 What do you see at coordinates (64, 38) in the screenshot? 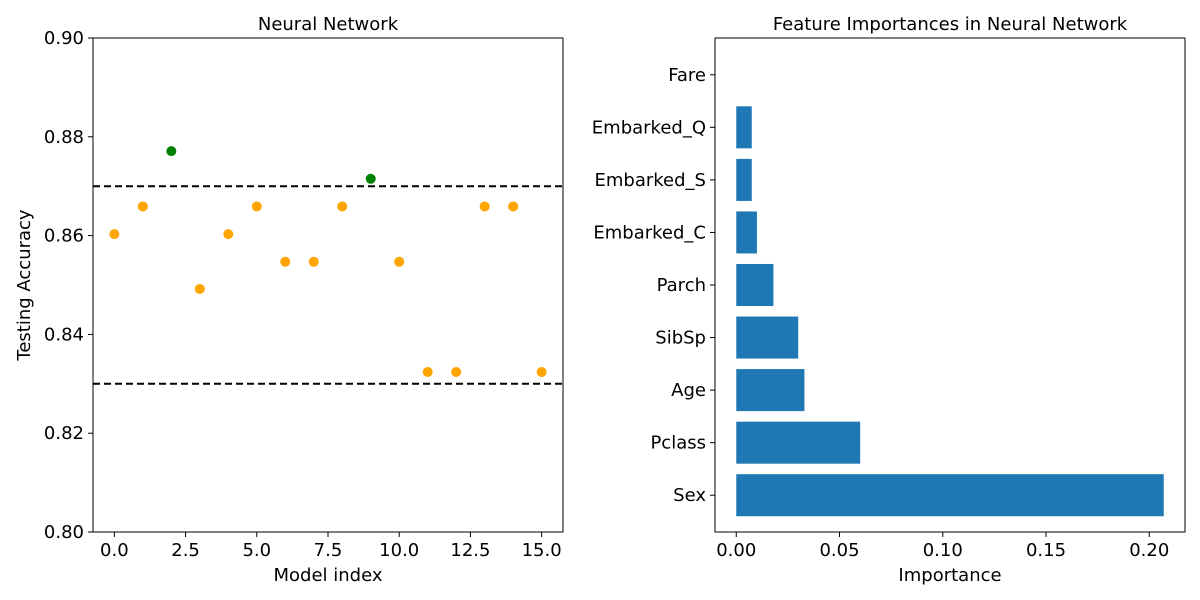
I see `y-tick-label: 0.90` at bounding box center [64, 38].